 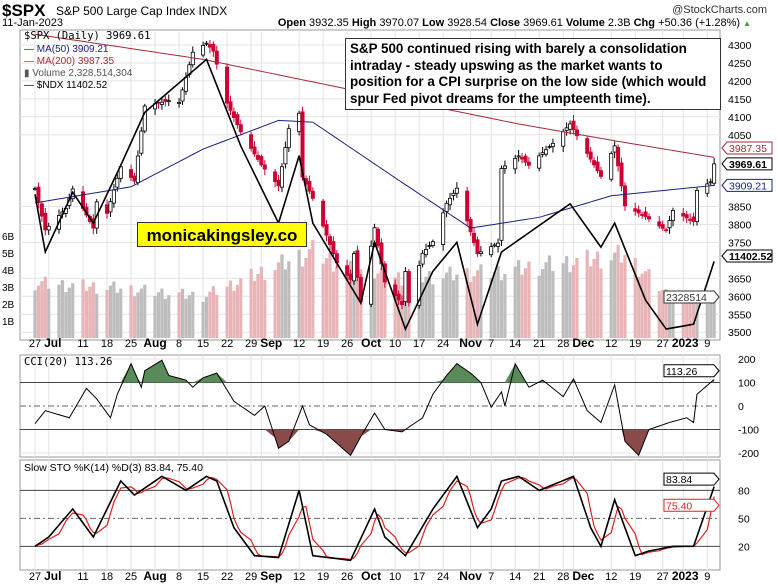 I want to click on volume-tick-label: 5B, so click(x=8, y=254).